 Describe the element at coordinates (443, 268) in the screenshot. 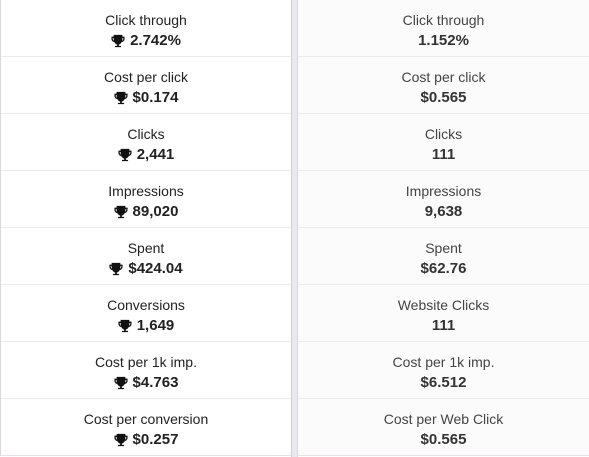

I see `metric-value: $62.76` at that location.